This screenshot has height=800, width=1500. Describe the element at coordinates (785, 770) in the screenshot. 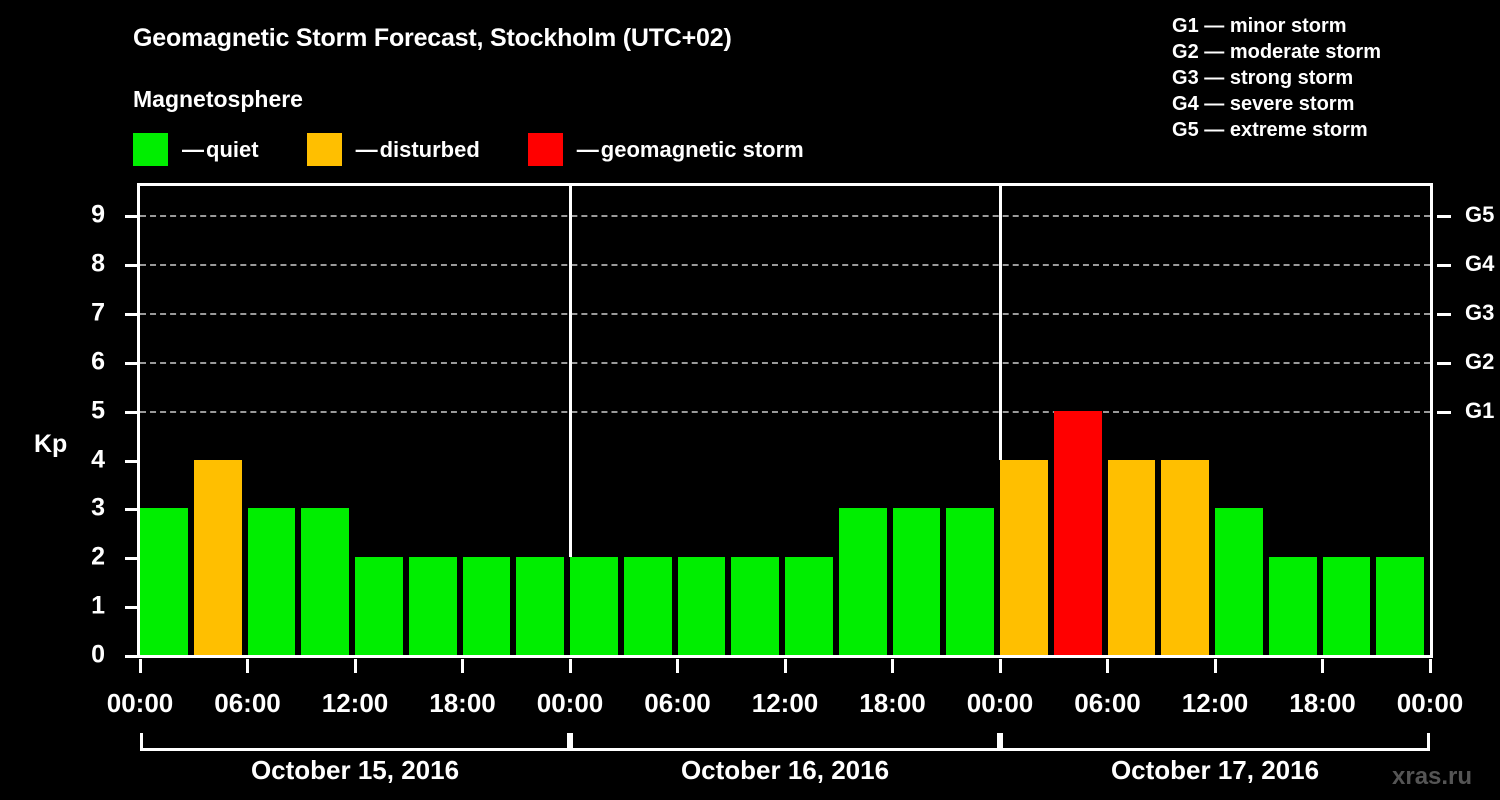

I see `day-label-2: October 16, 2016` at that location.